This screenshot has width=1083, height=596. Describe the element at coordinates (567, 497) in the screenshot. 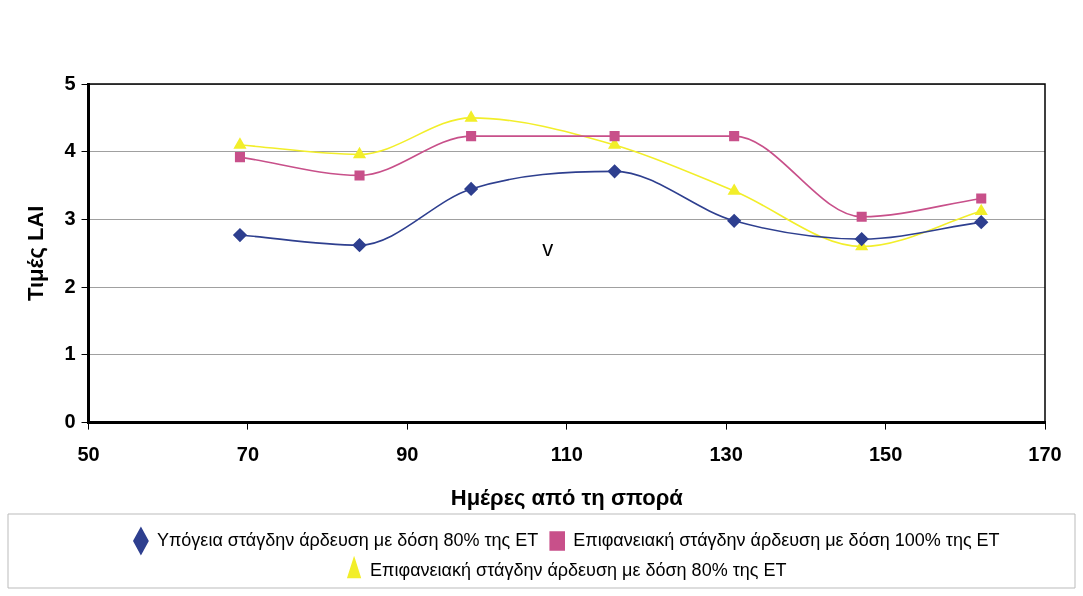

I see `x-axis-title: Ημέρες από τη σπορά` at that location.